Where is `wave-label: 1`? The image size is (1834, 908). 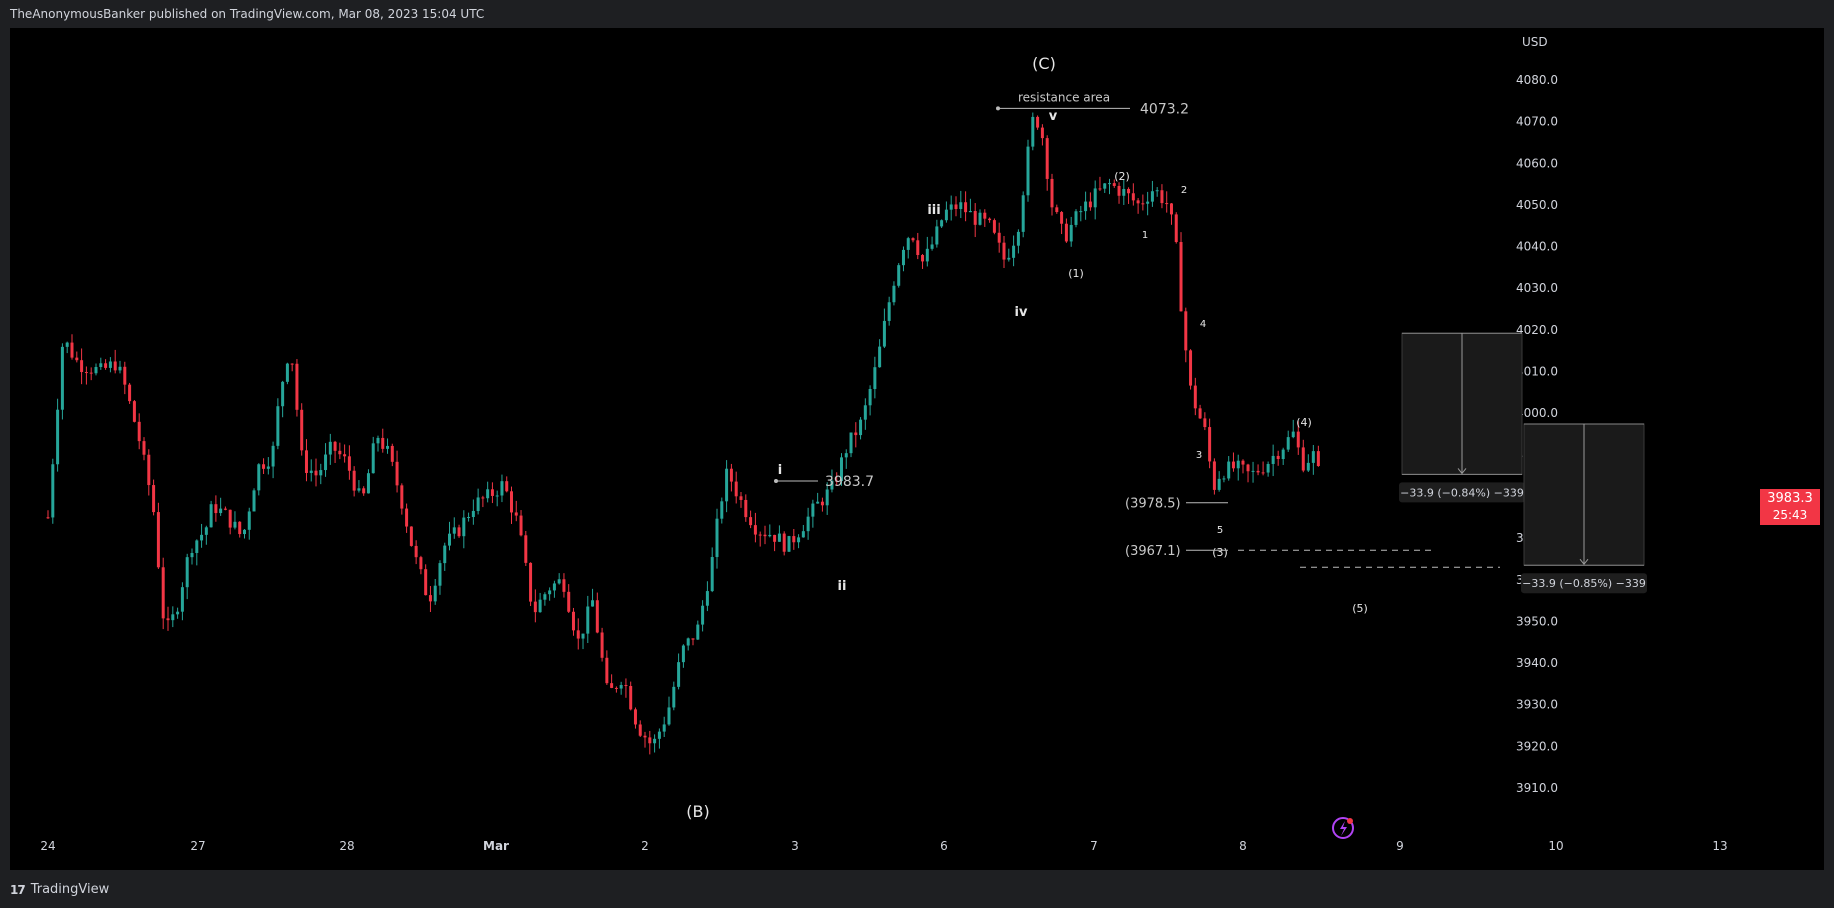
wave-label: 1 is located at coordinates (1145, 235).